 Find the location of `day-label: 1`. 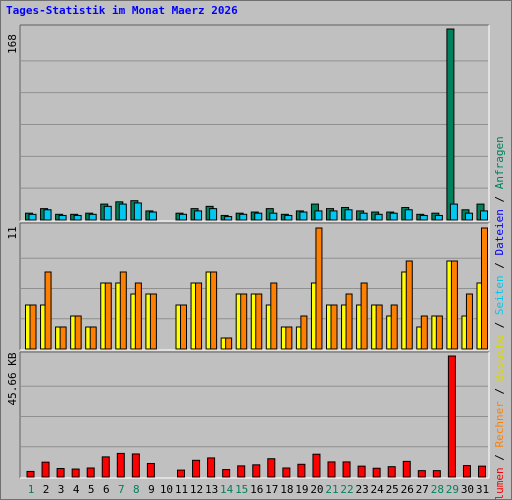

day-label: 1 is located at coordinates (31, 489).